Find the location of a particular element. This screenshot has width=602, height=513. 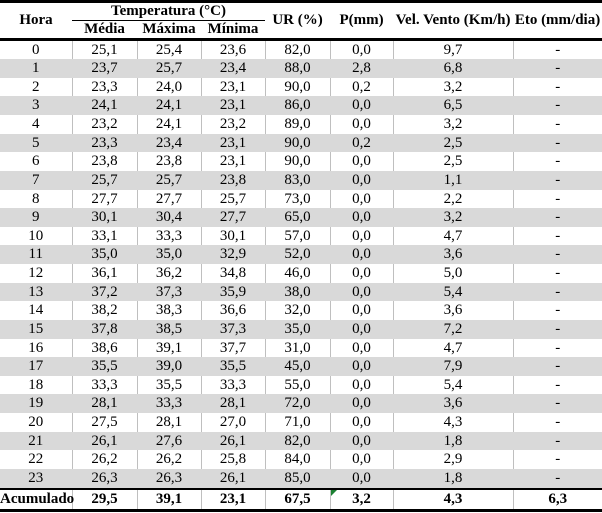

table-row: 23 26,3 26,3 26,1 85,0 0,0 1,8- is located at coordinates (301, 478).